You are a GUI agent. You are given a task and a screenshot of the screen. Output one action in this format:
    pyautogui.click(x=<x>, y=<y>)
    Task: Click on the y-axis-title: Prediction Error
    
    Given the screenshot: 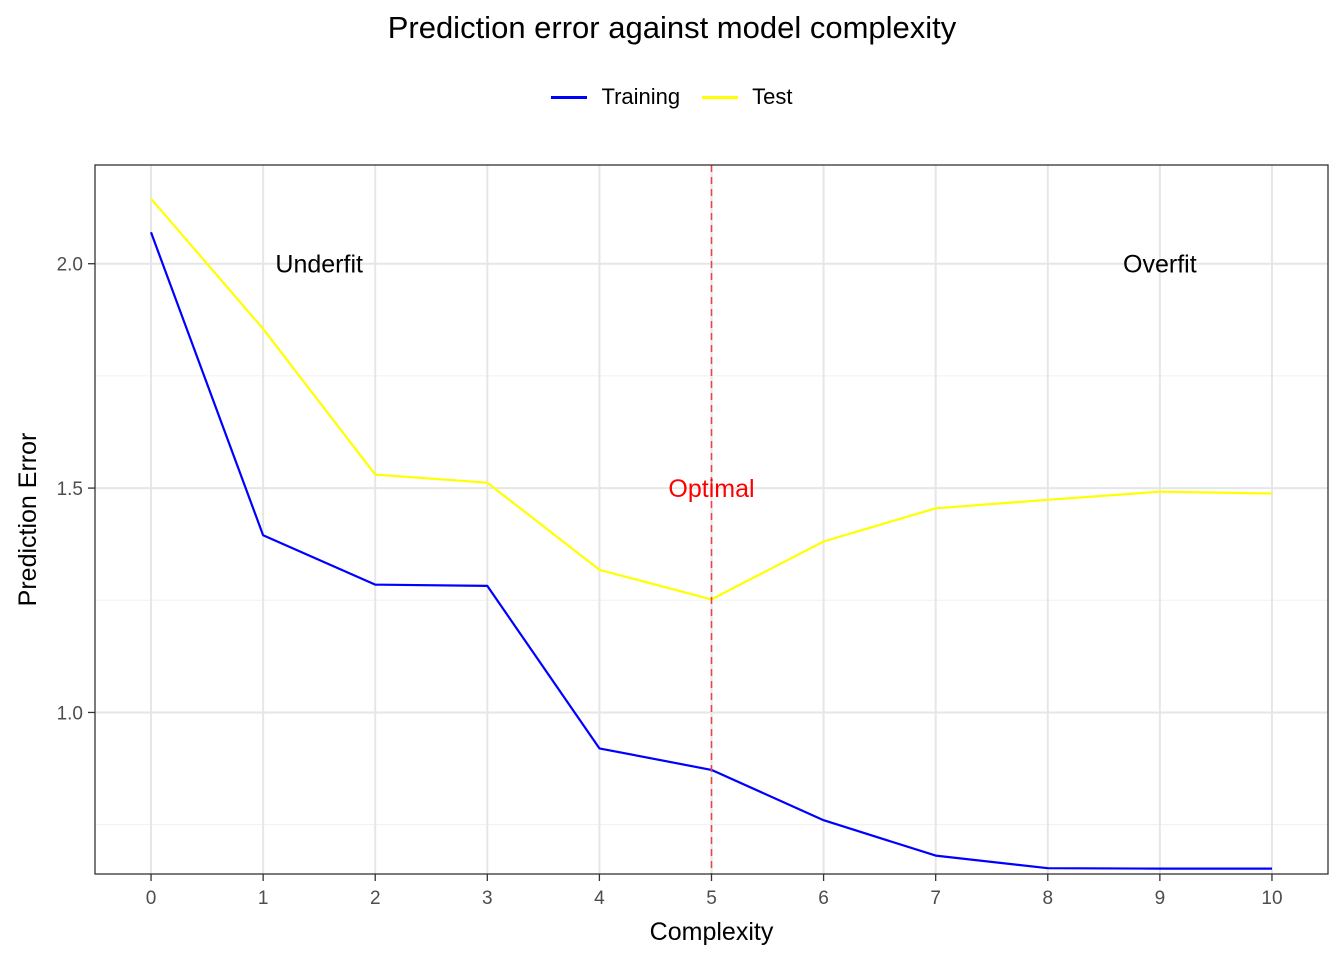 What is the action you would take?
    pyautogui.click(x=28, y=520)
    